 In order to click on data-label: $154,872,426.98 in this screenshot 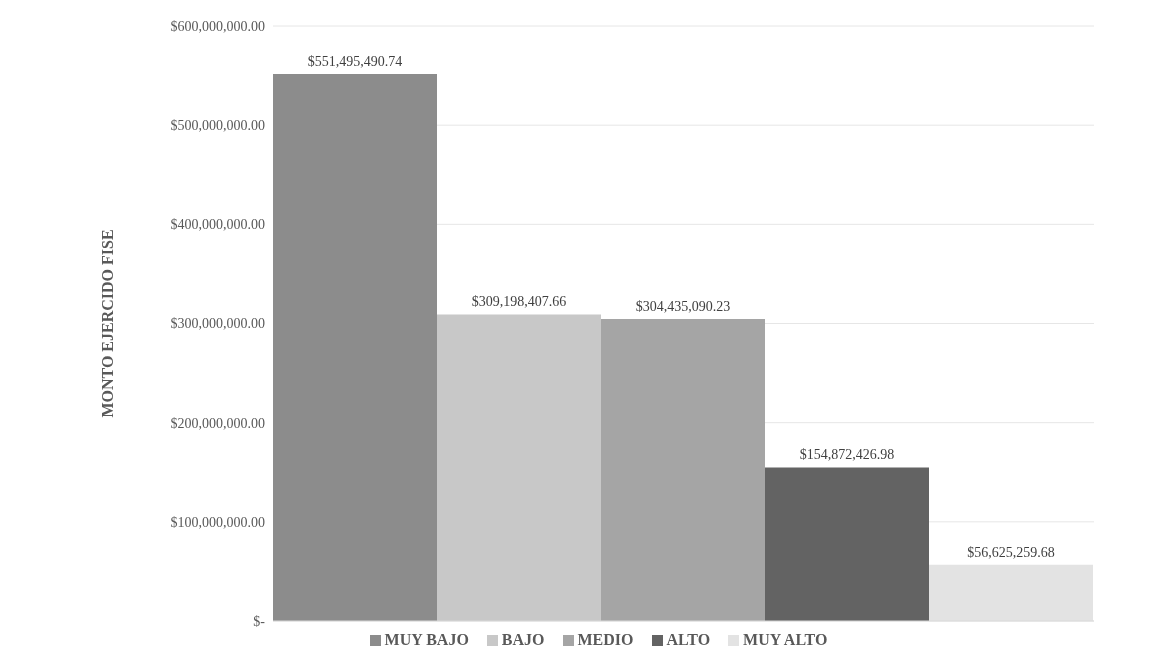, I will do `click(847, 455)`.